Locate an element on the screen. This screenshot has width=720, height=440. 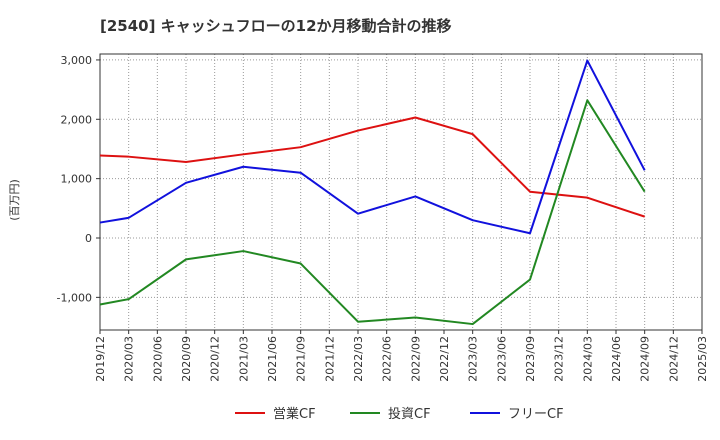
legend-label: 投資CF is located at coordinates (409, 414).